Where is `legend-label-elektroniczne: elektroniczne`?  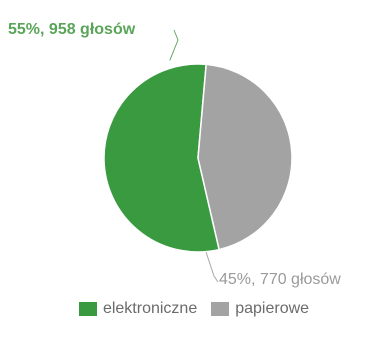
legend-label-elektroniczne: elektroniczne is located at coordinates (150, 308).